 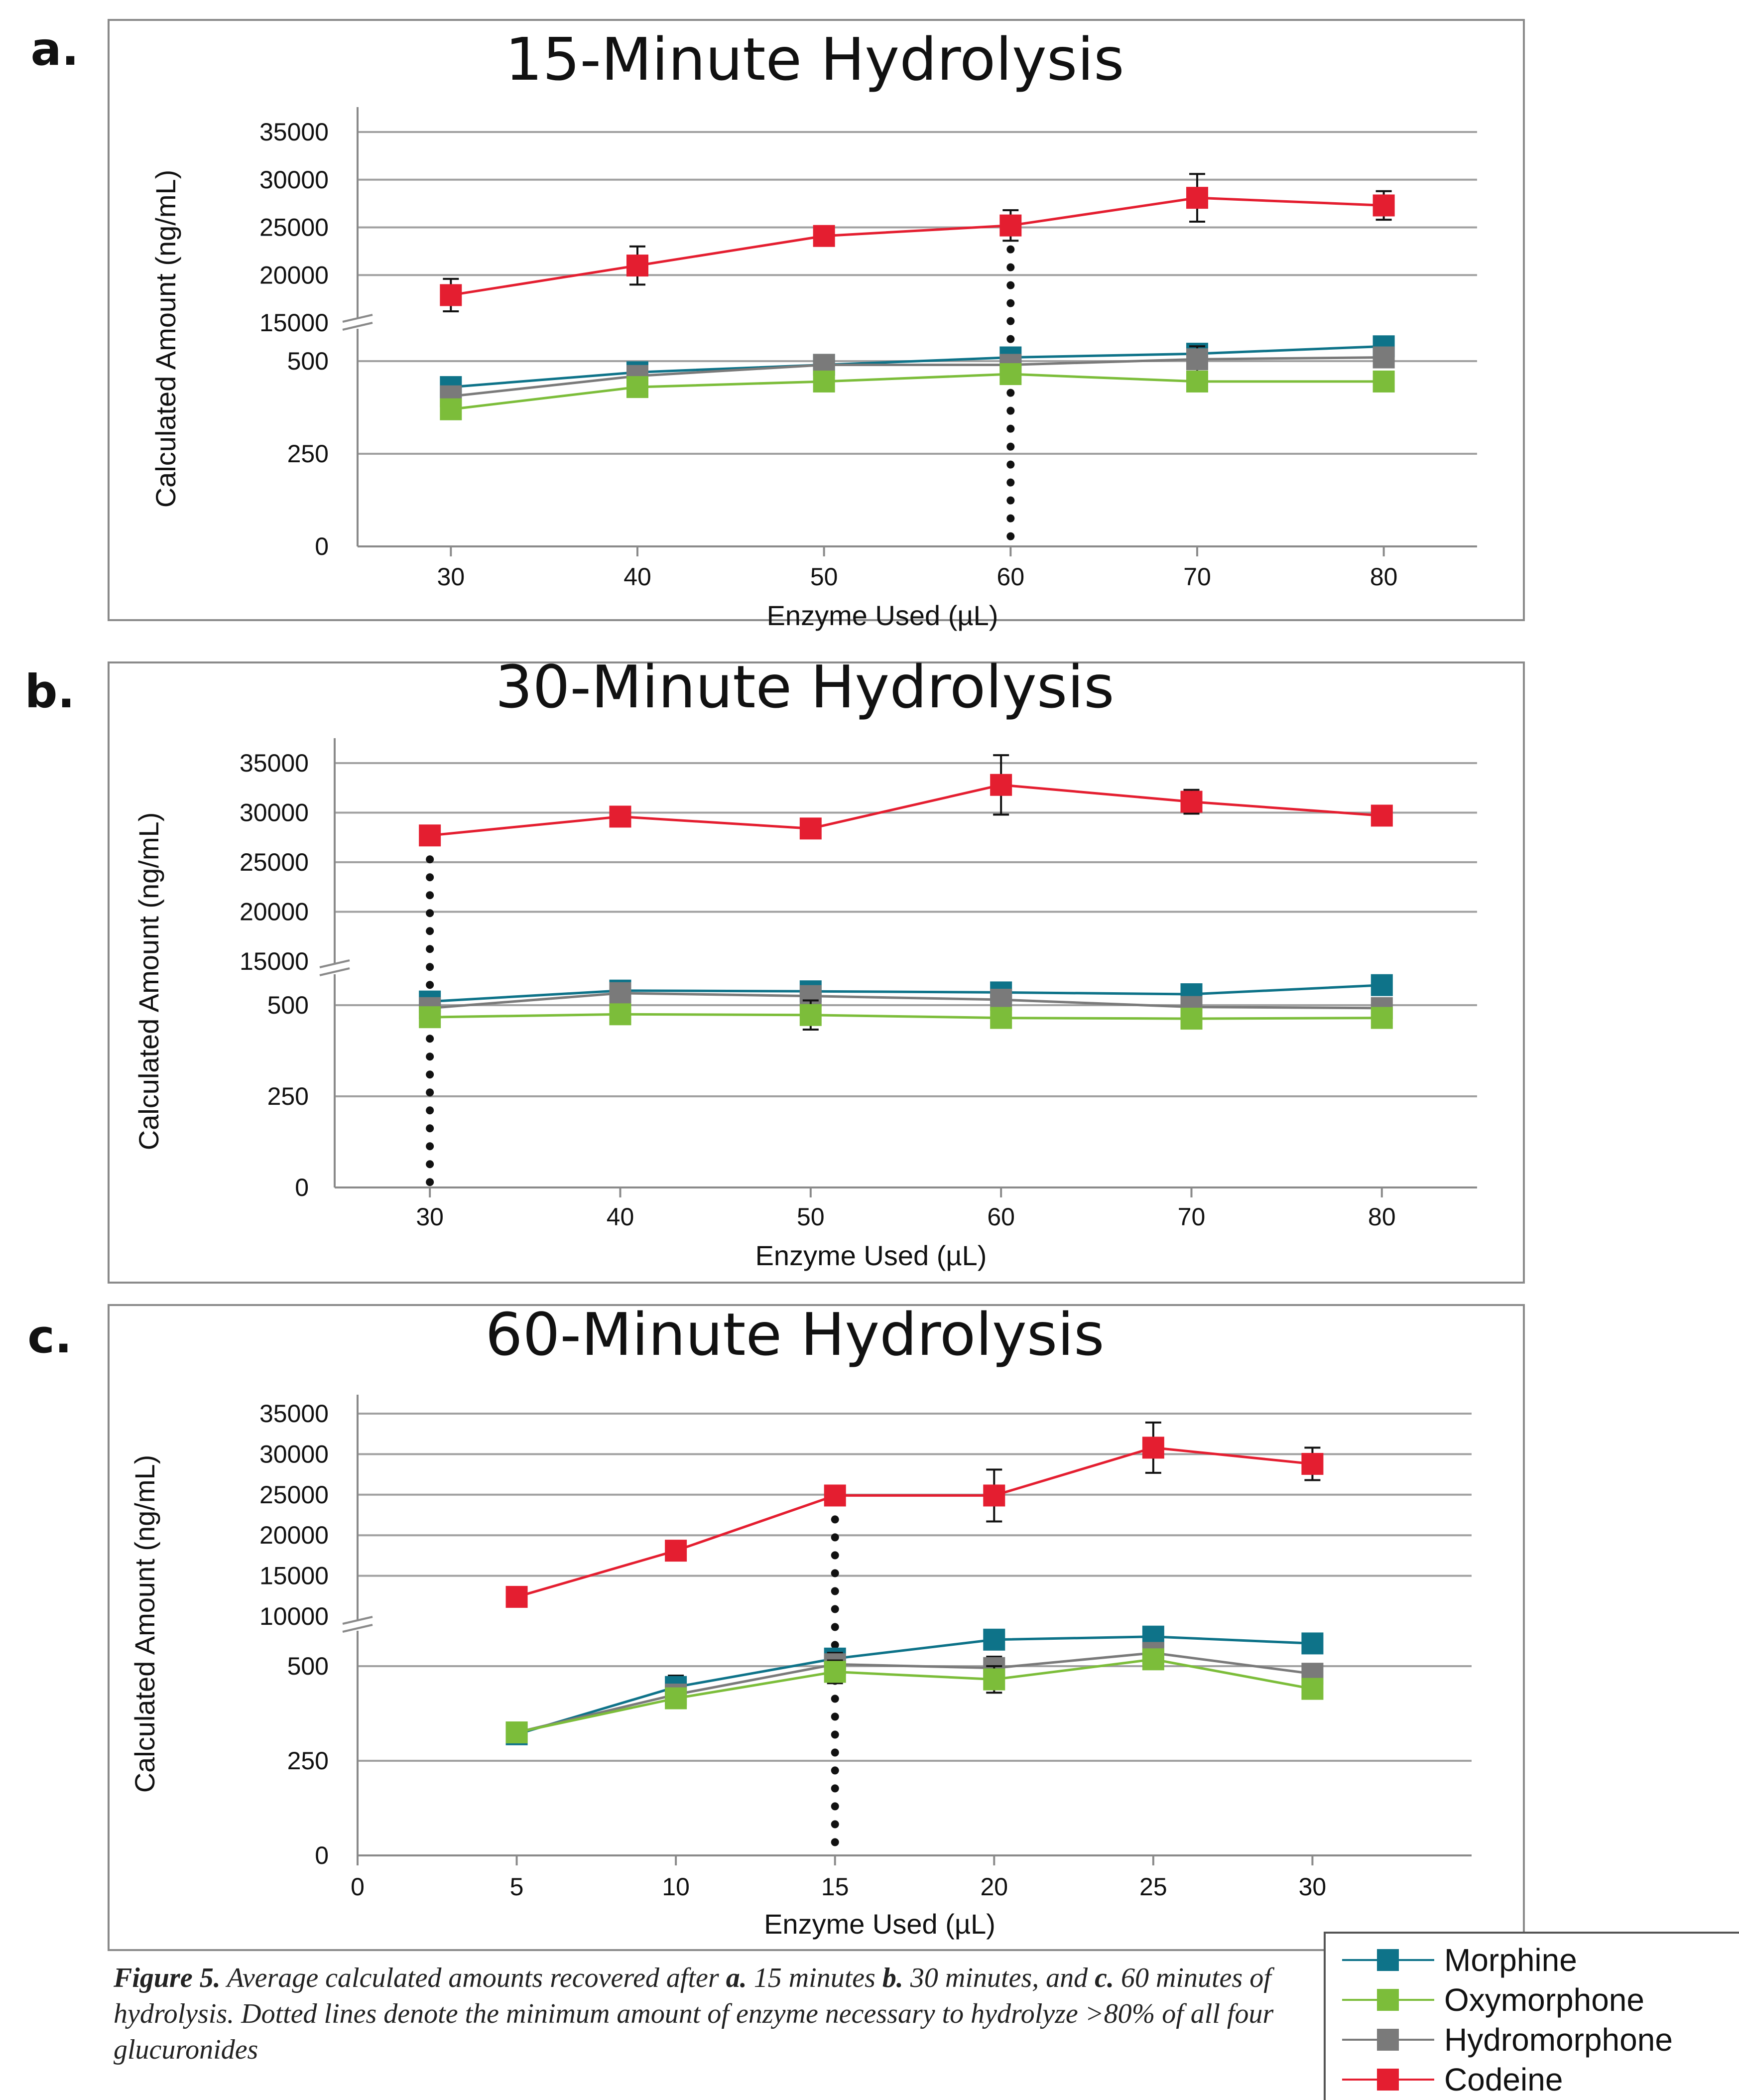 I want to click on y-tick-label: 10000, so click(x=294, y=1616).